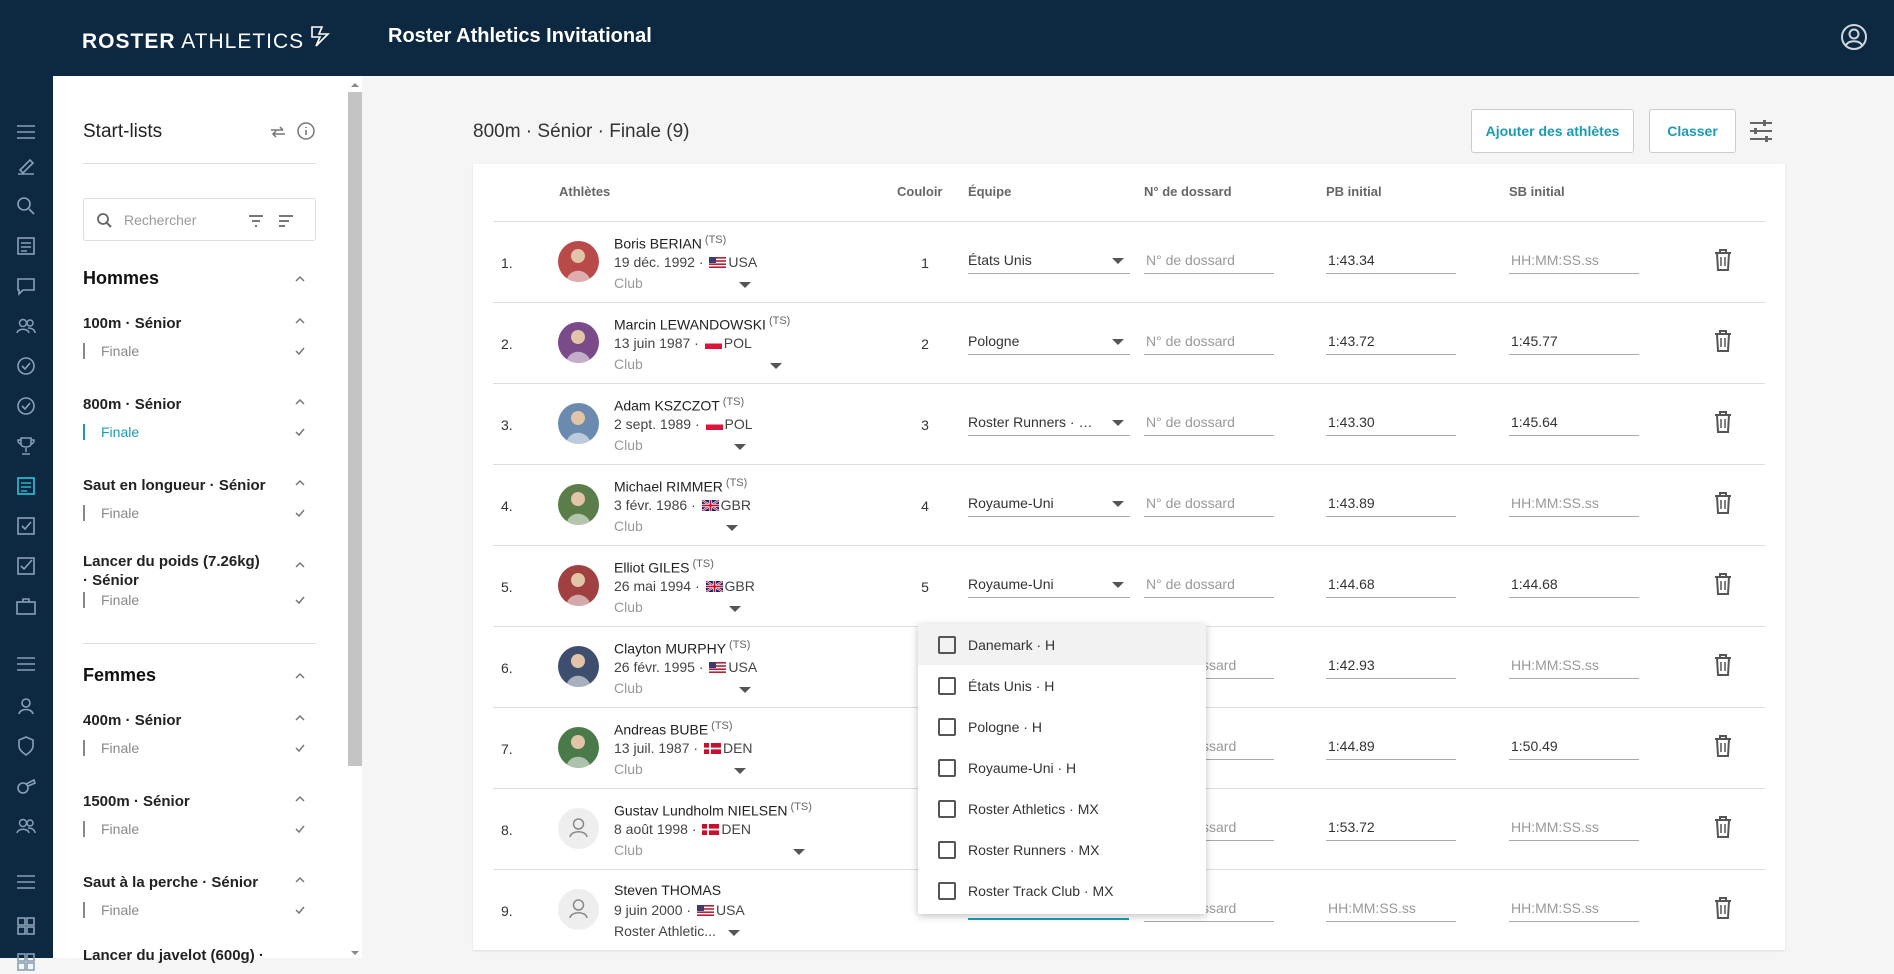  I want to click on checklist-icon, so click(26, 566).